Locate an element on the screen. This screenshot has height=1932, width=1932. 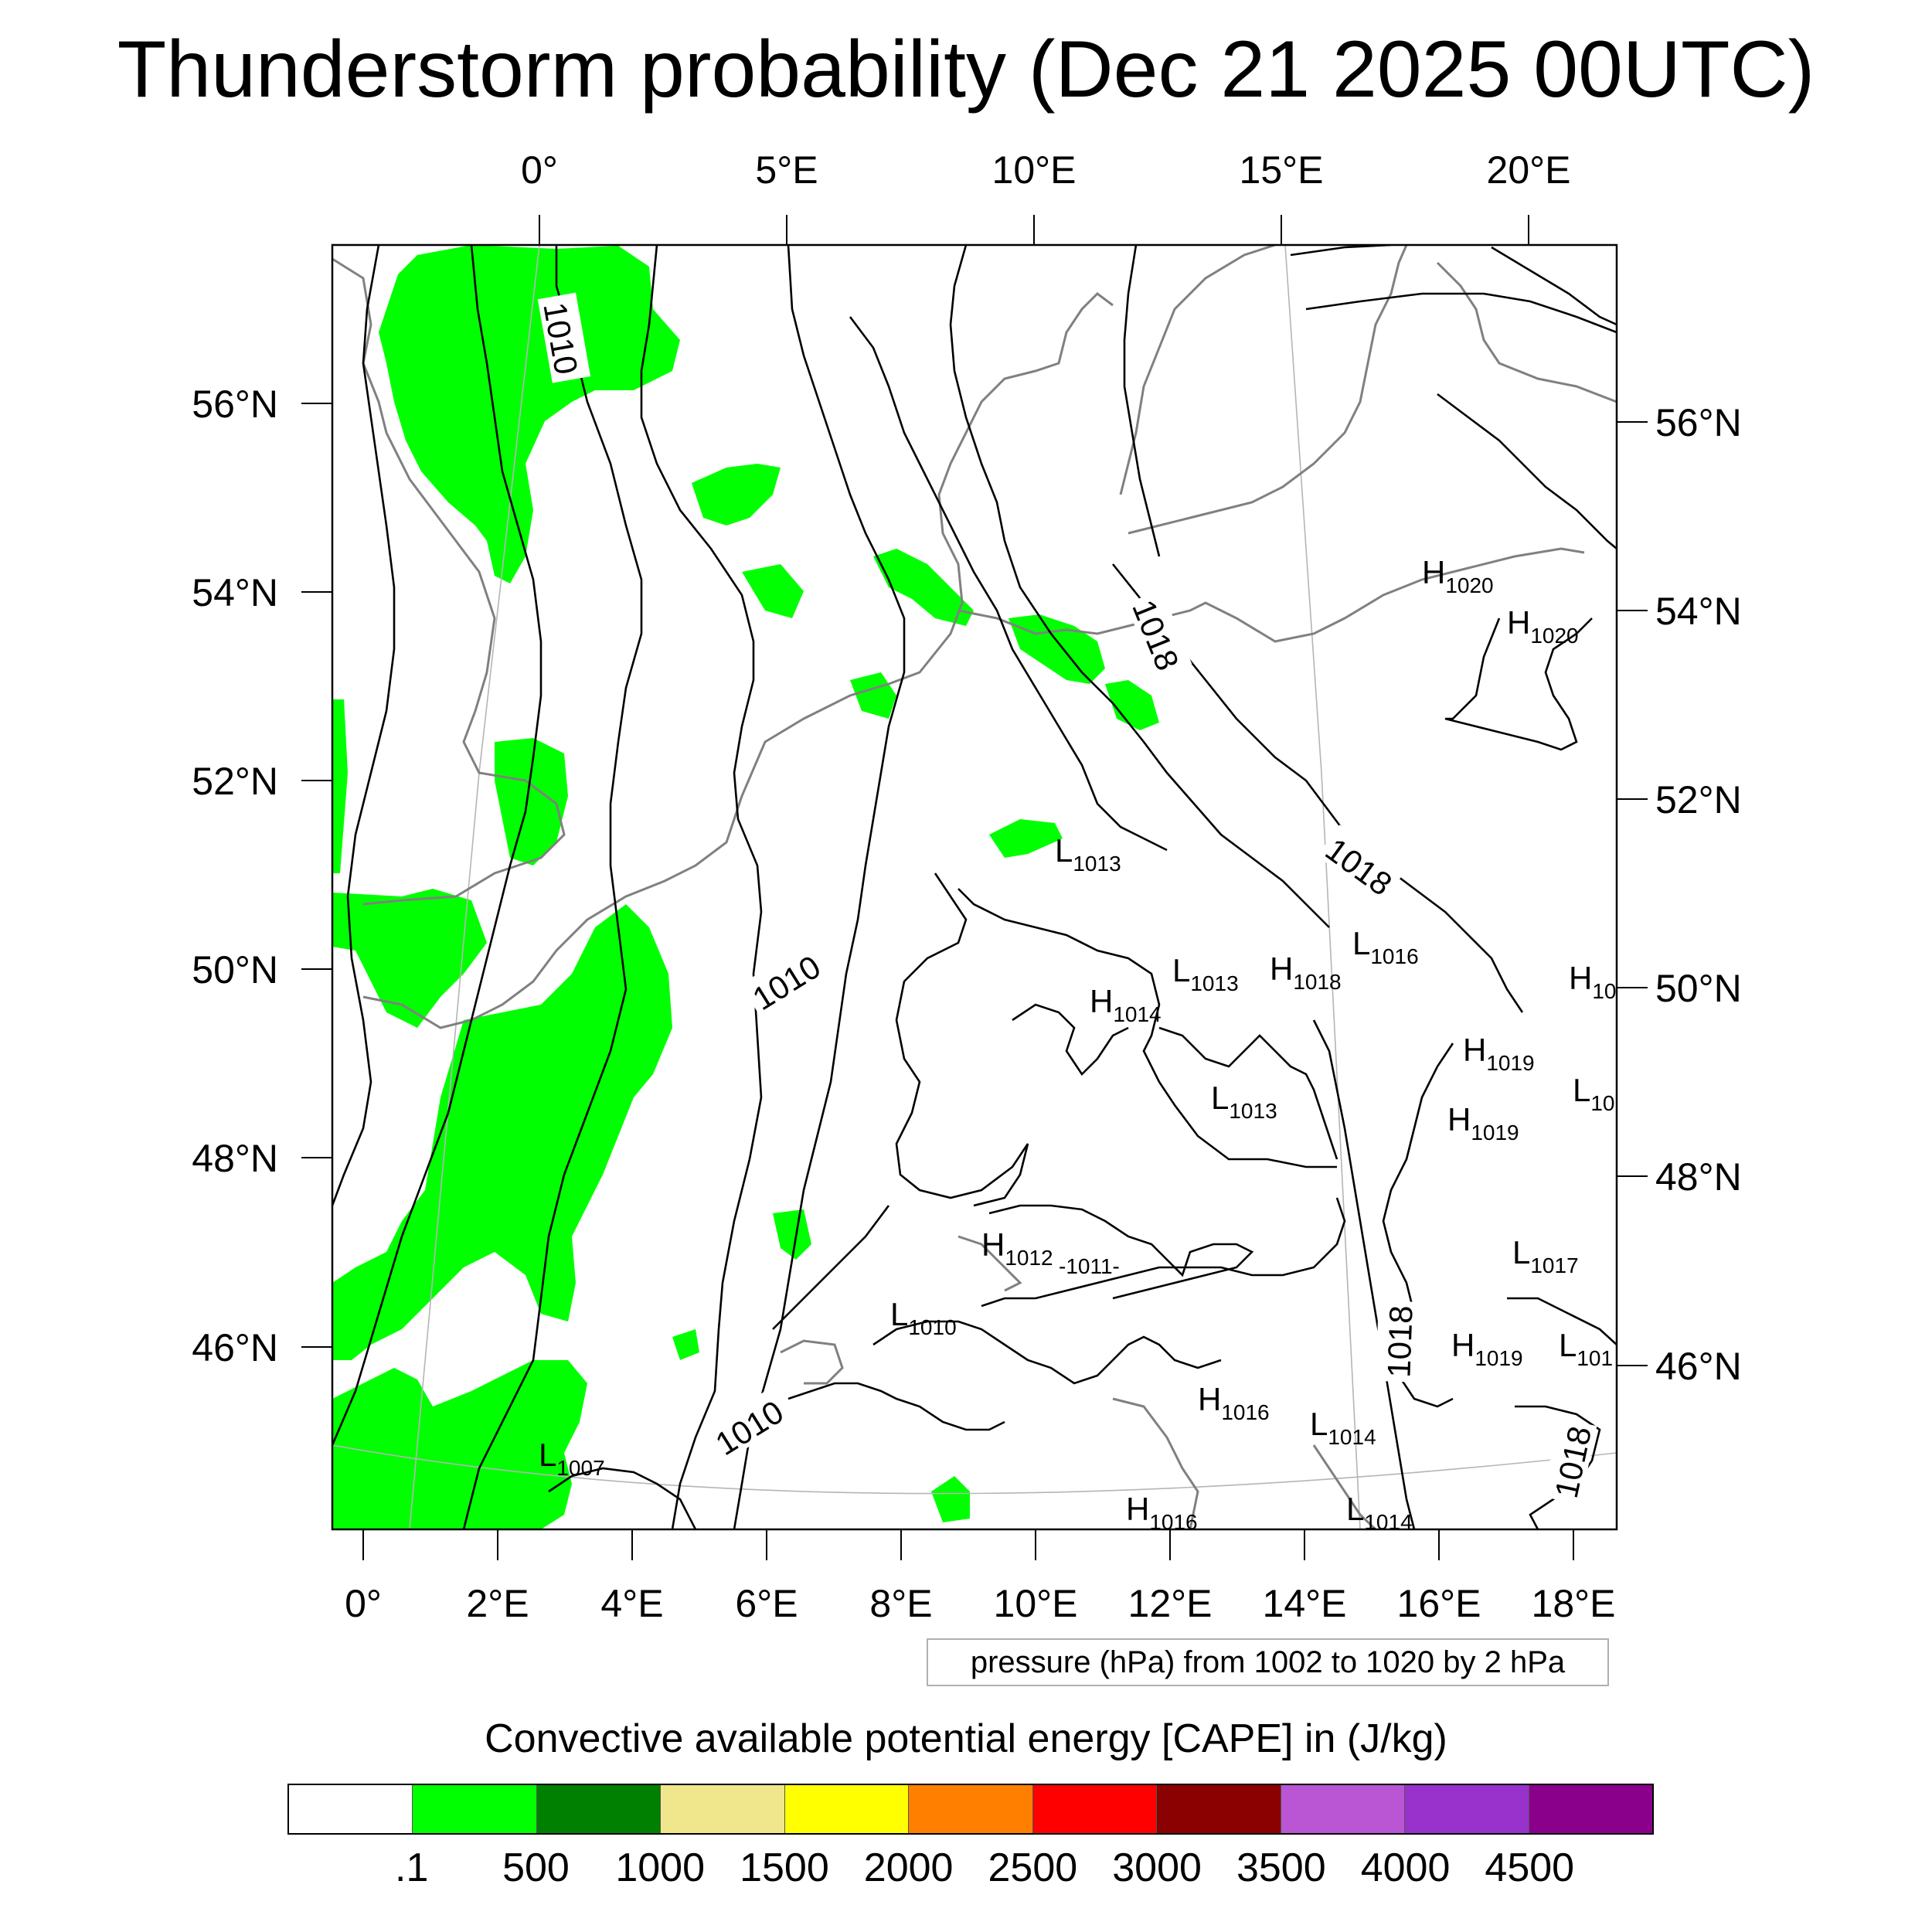
bottom-ticks is located at coordinates (968, 1545).